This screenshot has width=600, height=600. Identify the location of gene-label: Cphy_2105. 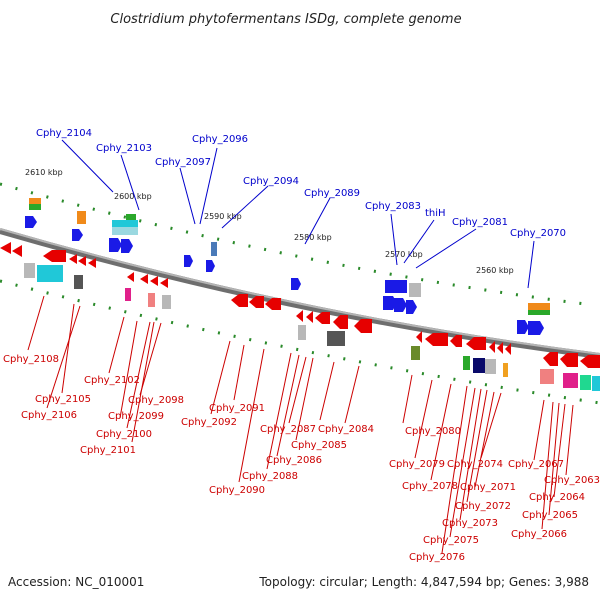
(63, 399).